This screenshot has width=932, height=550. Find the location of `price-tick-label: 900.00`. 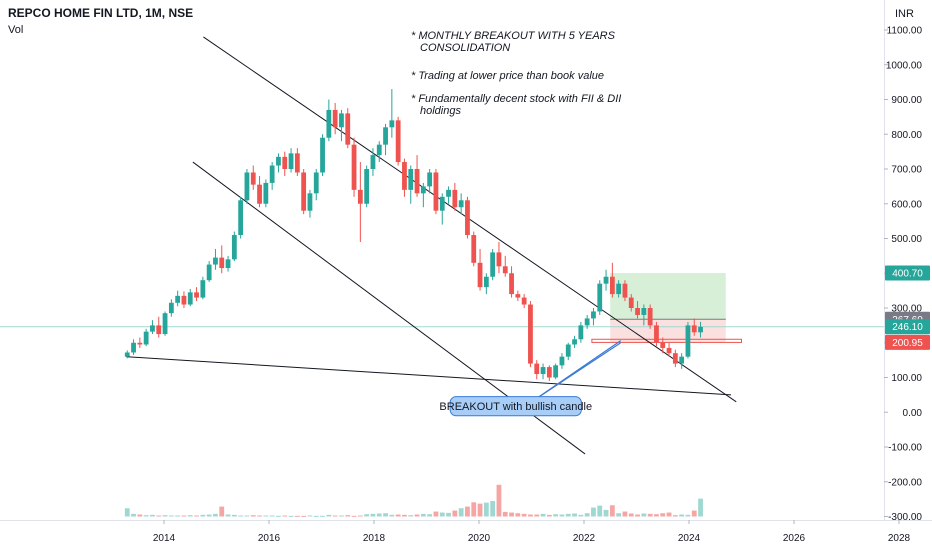

price-tick-label: 900.00 is located at coordinates (906, 100).